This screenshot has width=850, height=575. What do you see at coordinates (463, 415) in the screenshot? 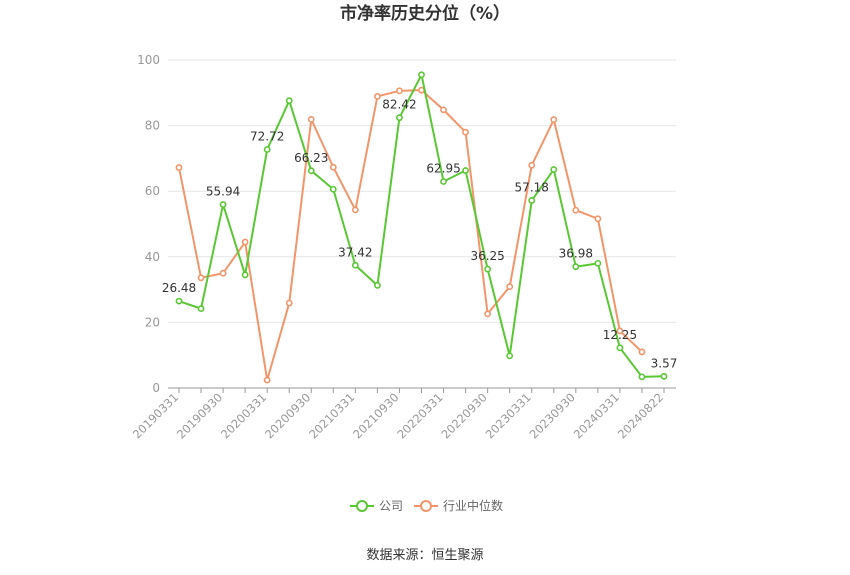
I see `x-tick-label-20220930: 20220930` at bounding box center [463, 415].